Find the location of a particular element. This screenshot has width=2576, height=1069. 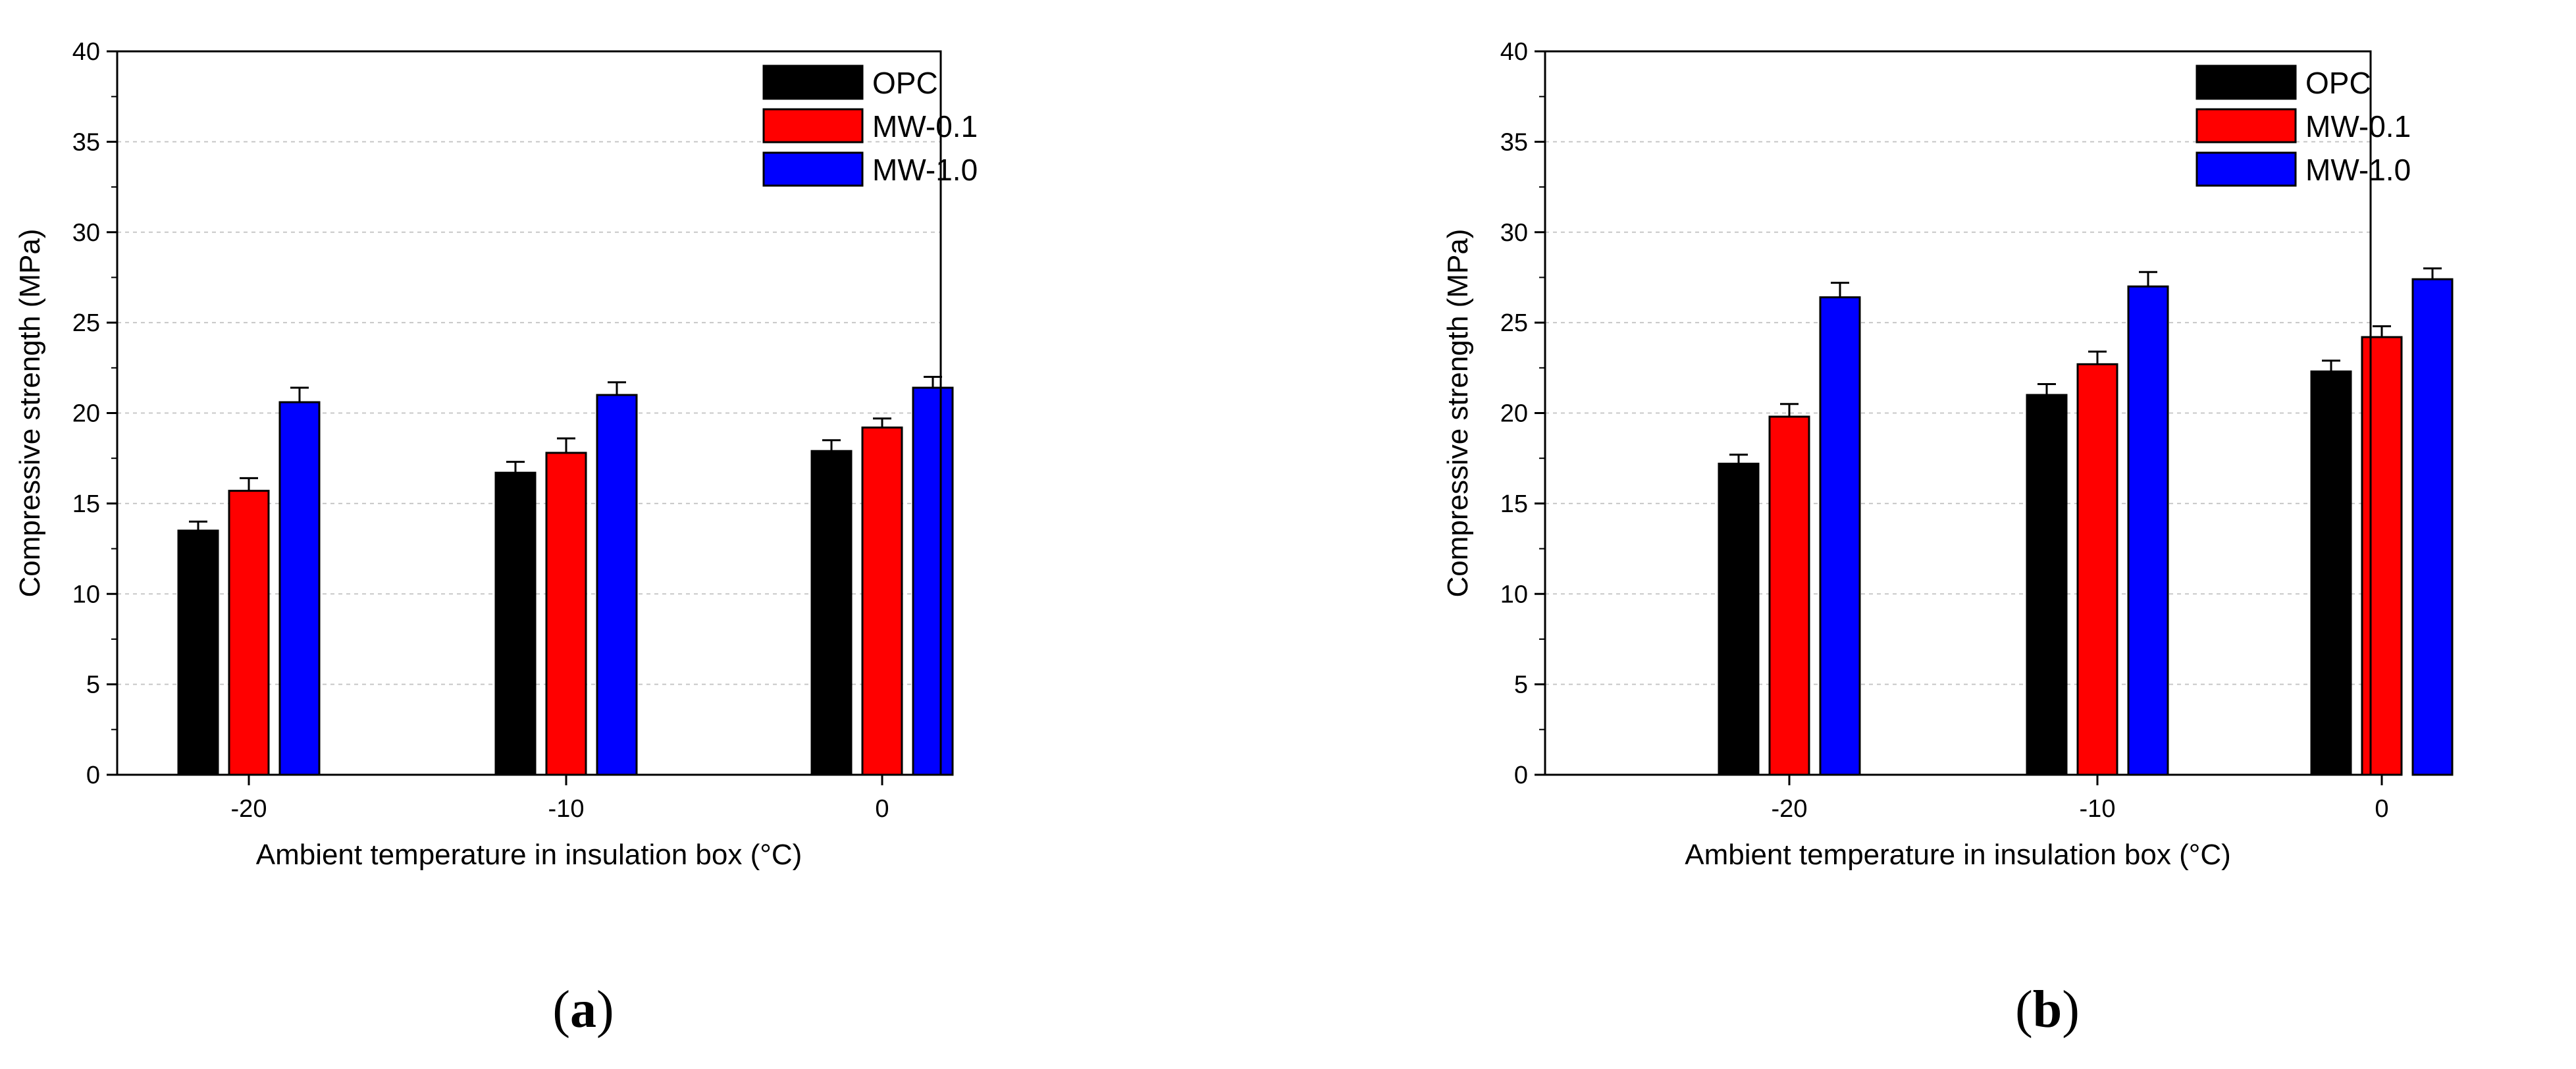

panel-label-letter: b is located at coordinates (2048, 1010).